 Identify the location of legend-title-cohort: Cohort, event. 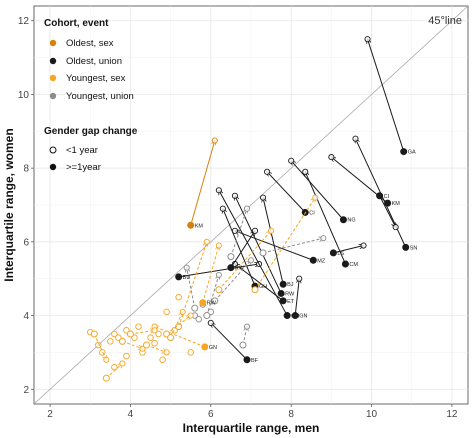
(76, 23).